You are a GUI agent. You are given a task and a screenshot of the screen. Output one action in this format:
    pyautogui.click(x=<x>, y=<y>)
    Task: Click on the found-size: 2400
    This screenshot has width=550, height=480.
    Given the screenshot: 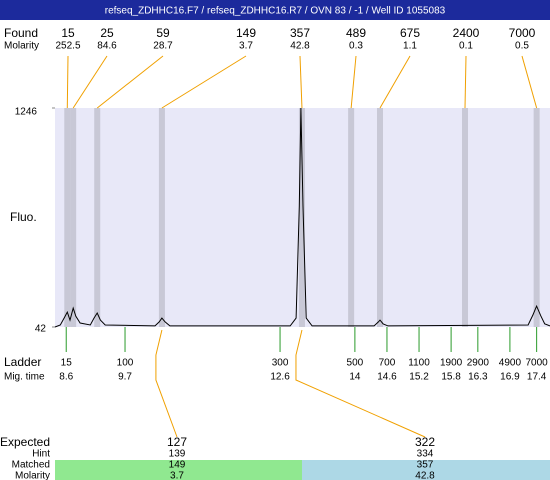 What is the action you would take?
    pyautogui.click(x=466, y=33)
    